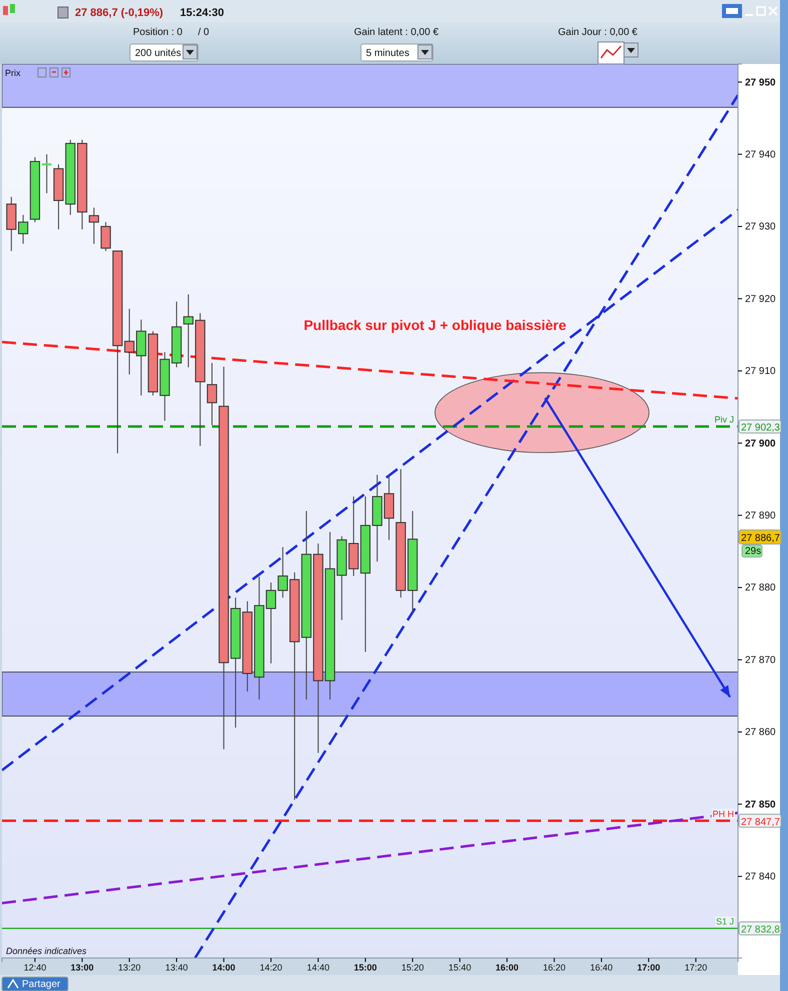 The height and width of the screenshot is (991, 788). What do you see at coordinates (365, 967) in the screenshot?
I see `x-tick-label: 15:00` at bounding box center [365, 967].